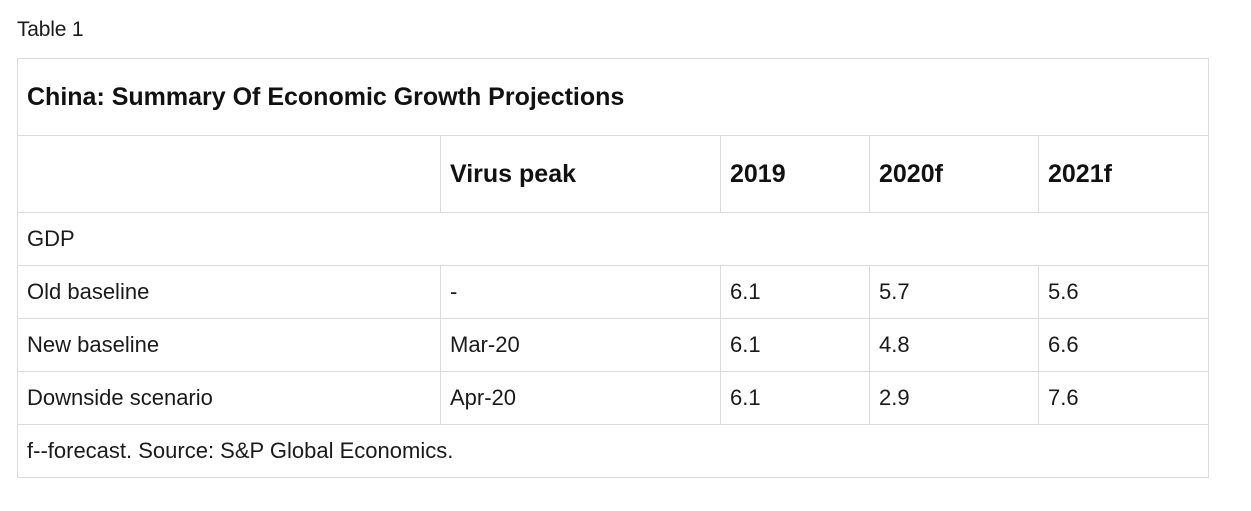  Describe the element at coordinates (954, 345) in the screenshot. I see `cell-2020f: 4.8` at that location.